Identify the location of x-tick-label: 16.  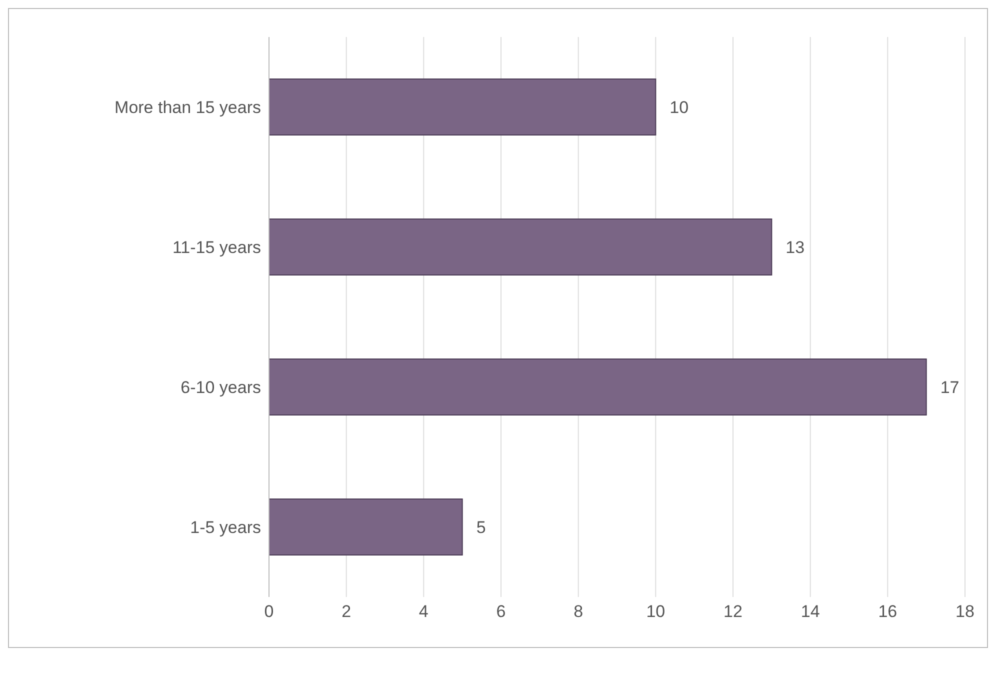
(888, 612).